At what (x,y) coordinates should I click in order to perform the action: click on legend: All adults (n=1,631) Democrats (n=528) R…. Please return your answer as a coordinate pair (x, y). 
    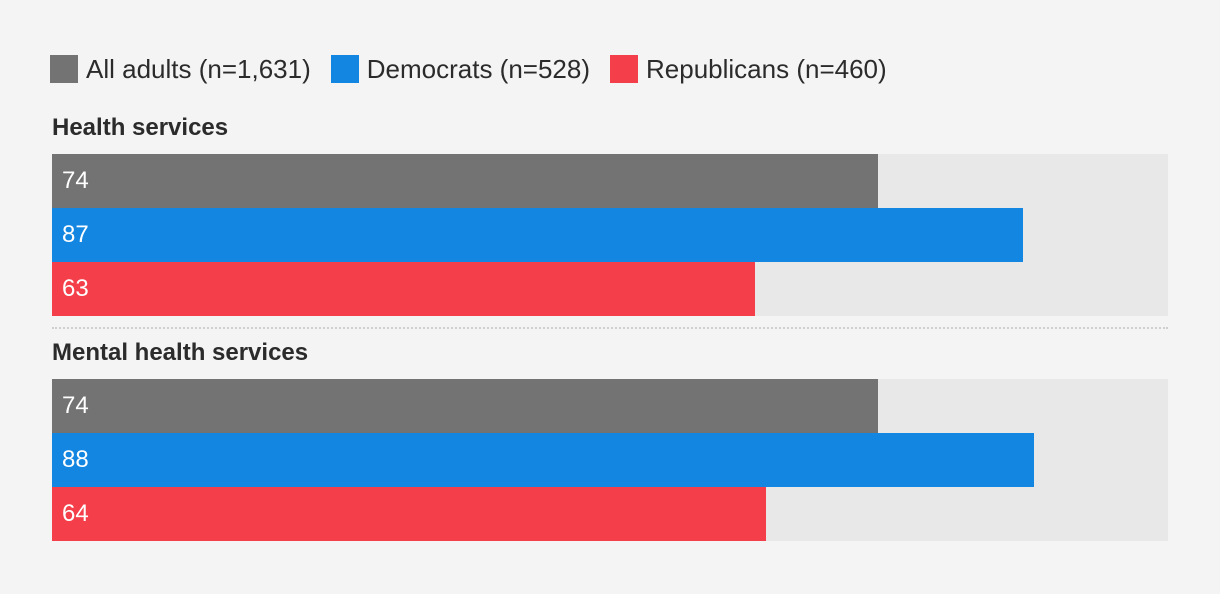
    Looking at the image, I should click on (478, 69).